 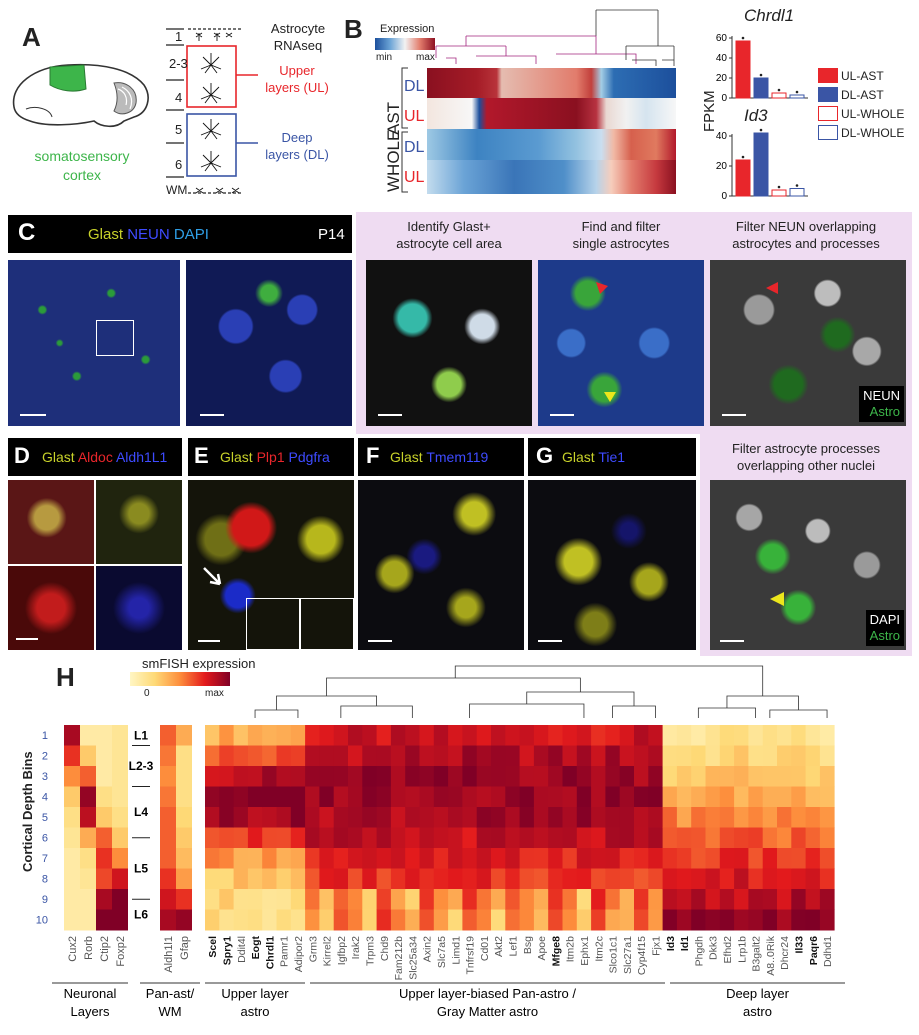 I want to click on bar-dl-whole, so click(x=797, y=96).